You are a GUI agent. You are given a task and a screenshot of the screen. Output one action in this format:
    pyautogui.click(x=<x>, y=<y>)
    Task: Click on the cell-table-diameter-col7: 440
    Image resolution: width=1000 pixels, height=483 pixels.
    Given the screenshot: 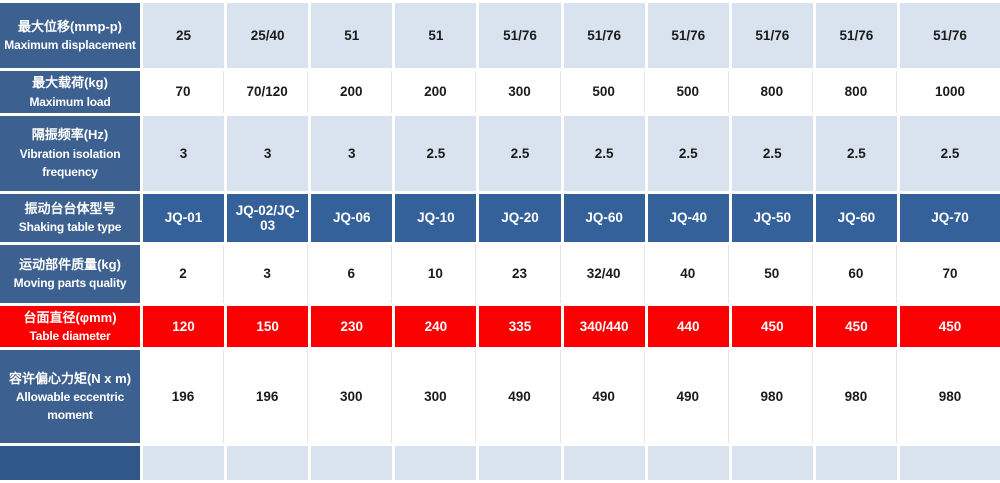 What is the action you would take?
    pyautogui.click(x=688, y=326)
    